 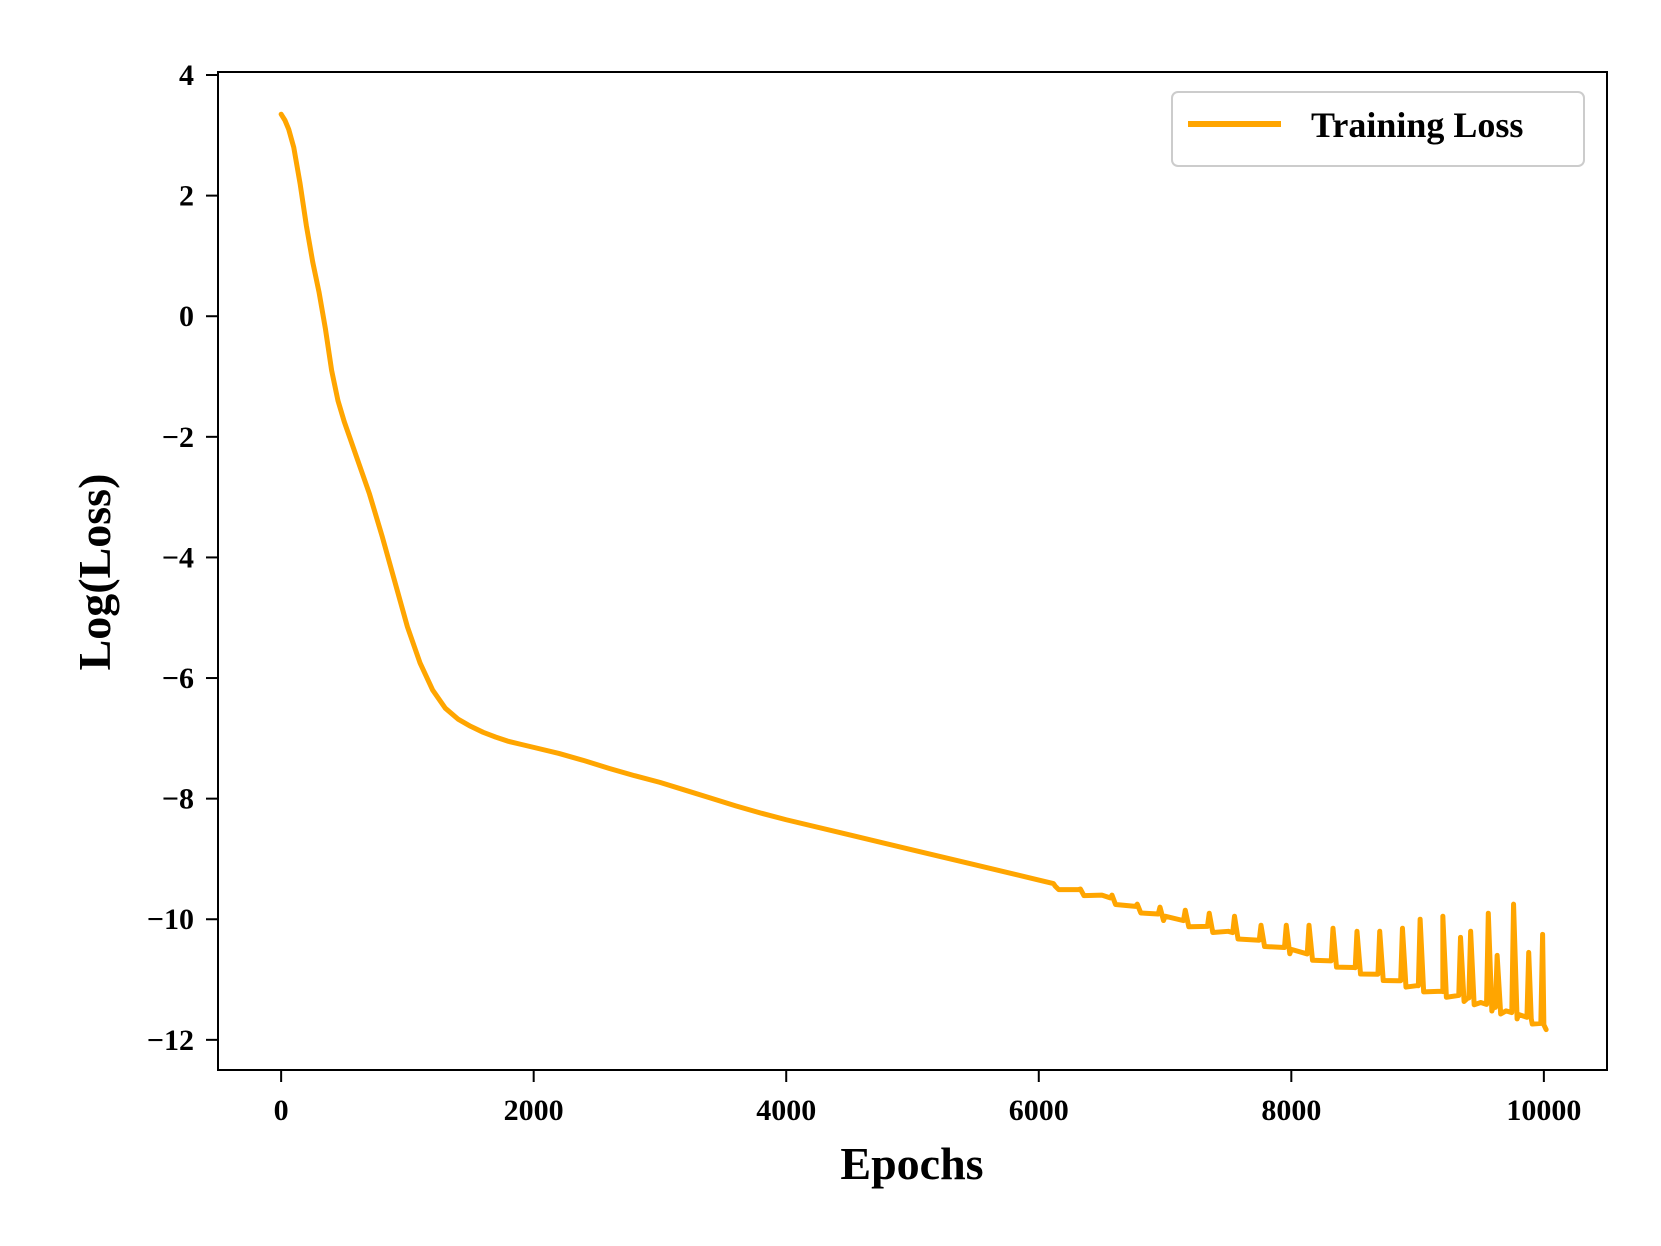 I want to click on legend-box, so click(x=1378, y=129).